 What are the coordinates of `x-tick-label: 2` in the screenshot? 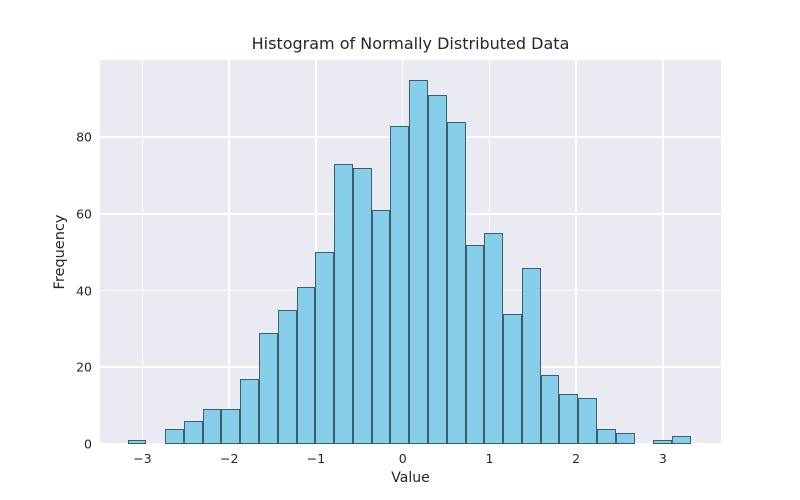 It's located at (576, 458).